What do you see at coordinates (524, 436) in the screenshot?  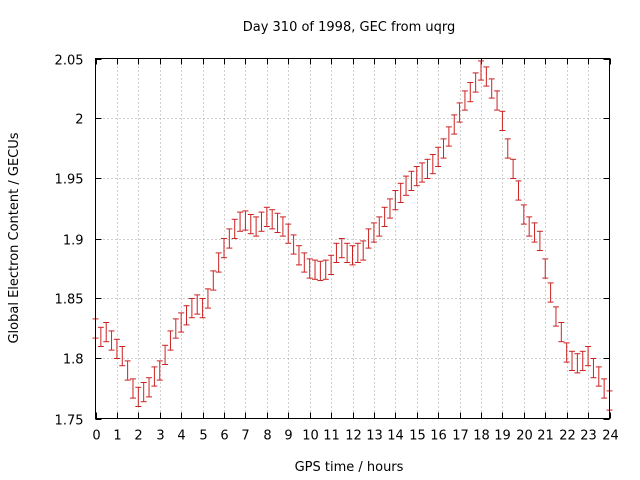 I see `x-tick-label: 20` at bounding box center [524, 436].